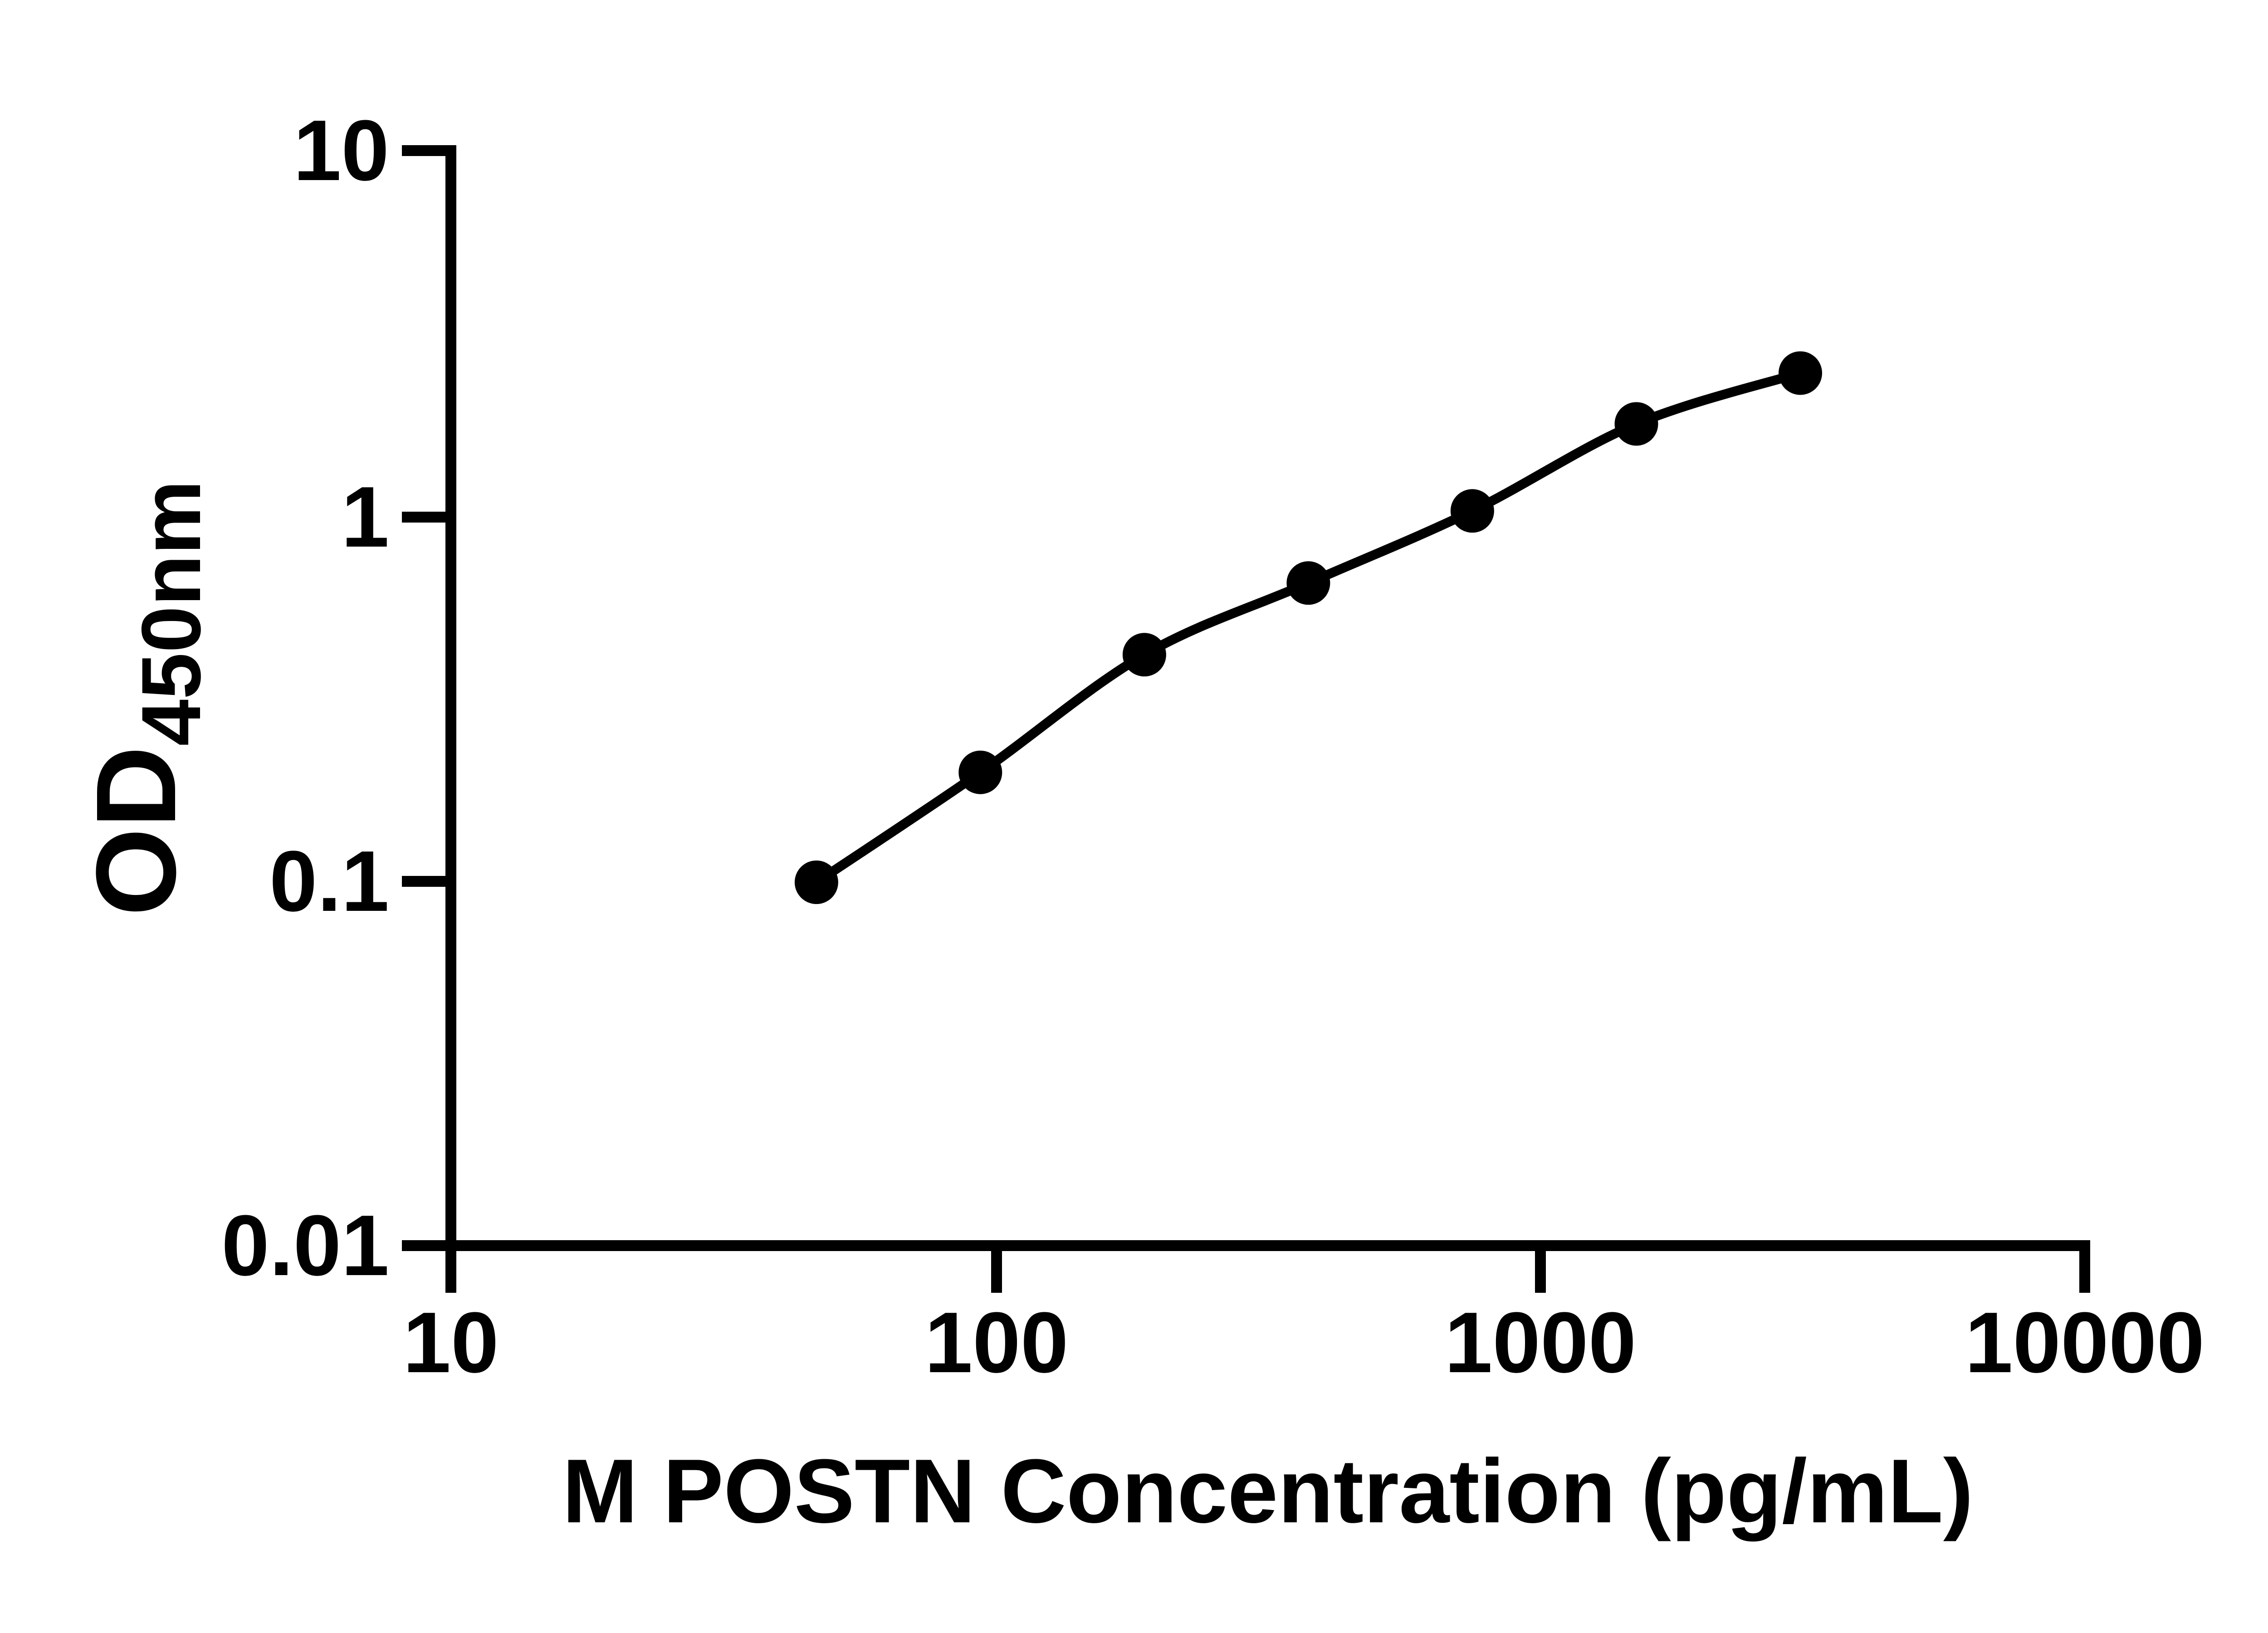  Describe the element at coordinates (1541, 1343) in the screenshot. I see `x-tick-label: 1000` at that location.